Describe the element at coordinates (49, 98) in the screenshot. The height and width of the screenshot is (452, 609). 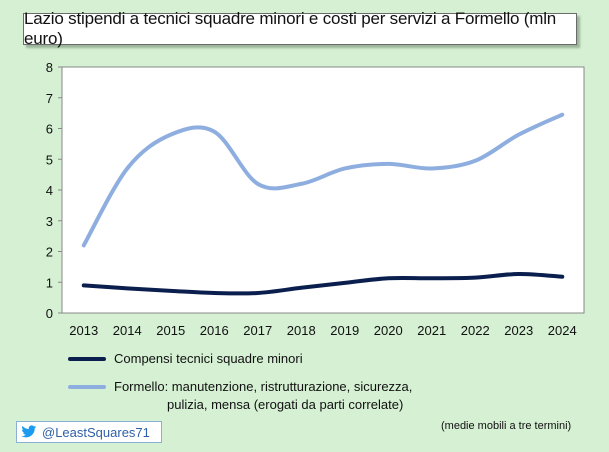
I see `y-tick-label: 7` at that location.